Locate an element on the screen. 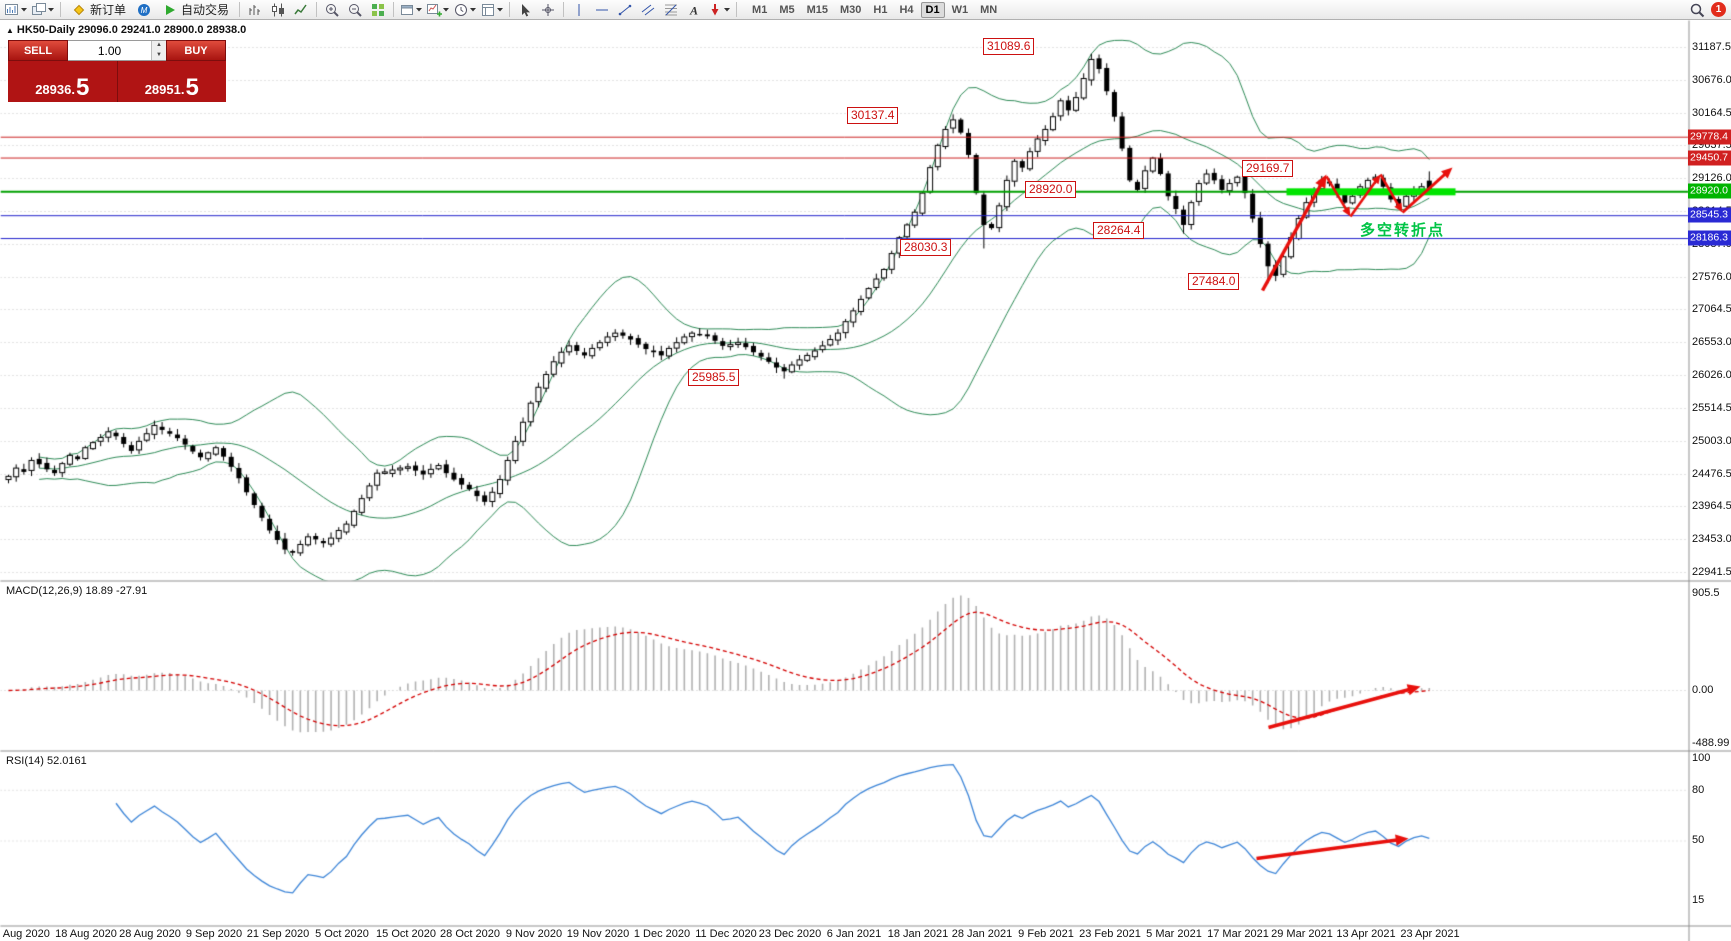  indicators-button is located at coordinates (438, 10).